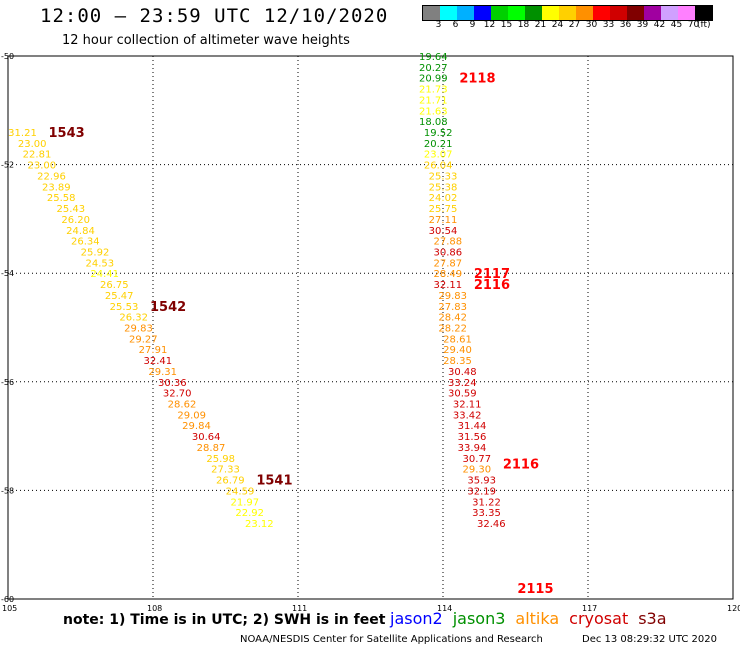 The width and height of the screenshot is (740, 650). What do you see at coordinates (433, 90) in the screenshot?
I see `wave-height-label: 21.73` at bounding box center [433, 90].